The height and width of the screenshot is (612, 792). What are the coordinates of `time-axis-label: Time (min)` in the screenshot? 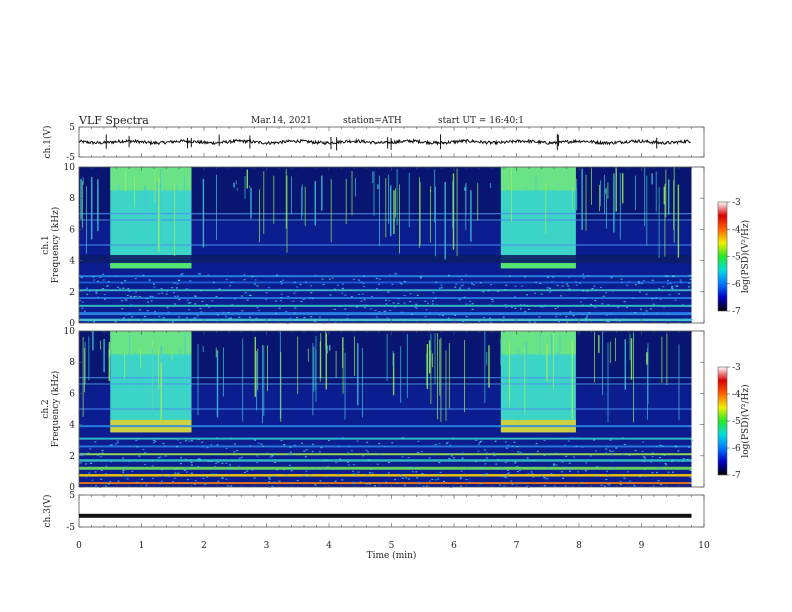 It's located at (392, 555).